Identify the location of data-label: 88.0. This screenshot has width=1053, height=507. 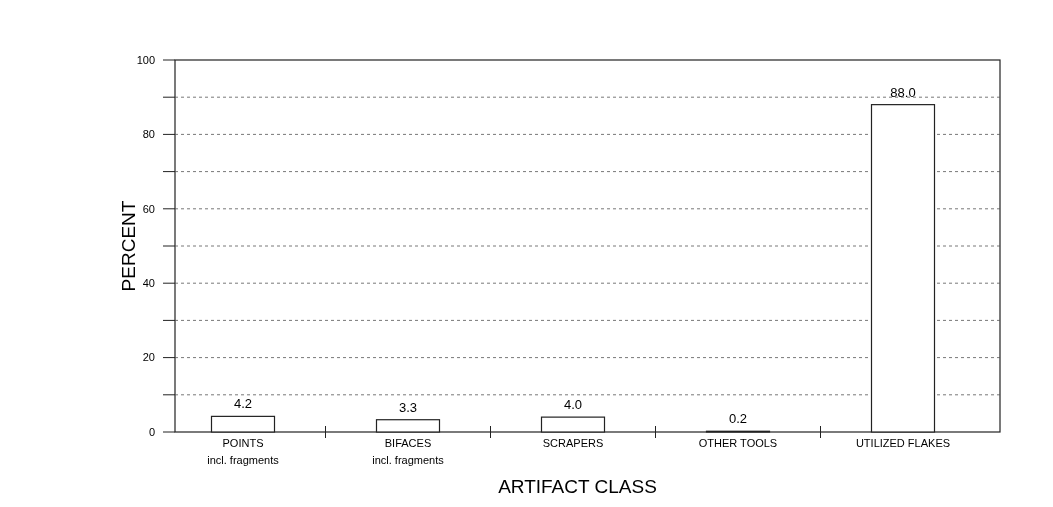
(903, 92).